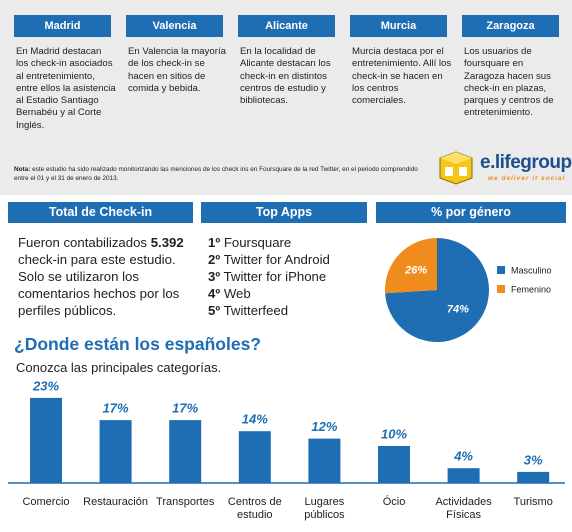  I want to click on app-name: Twitter for iPhone, so click(275, 276).